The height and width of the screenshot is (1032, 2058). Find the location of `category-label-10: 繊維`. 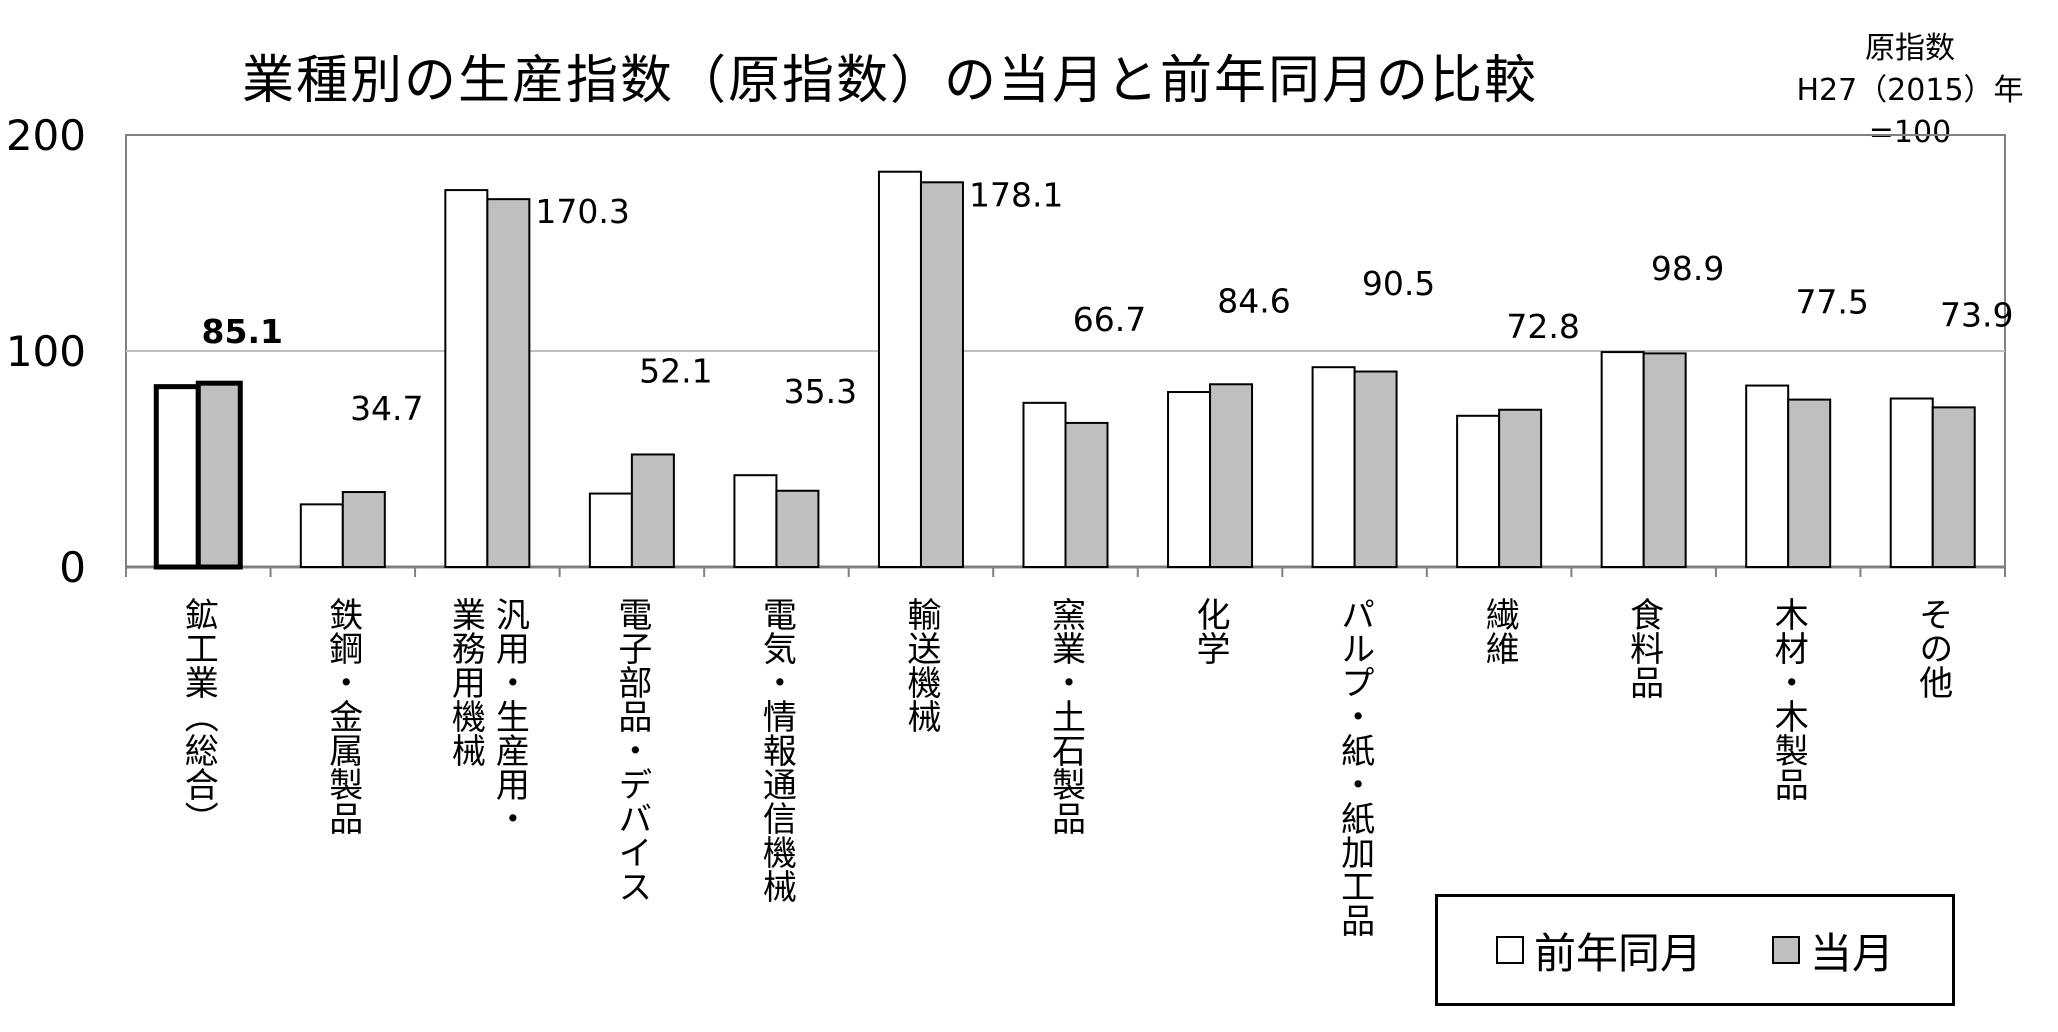

category-label-10: 繊維 is located at coordinates (1499, 631).